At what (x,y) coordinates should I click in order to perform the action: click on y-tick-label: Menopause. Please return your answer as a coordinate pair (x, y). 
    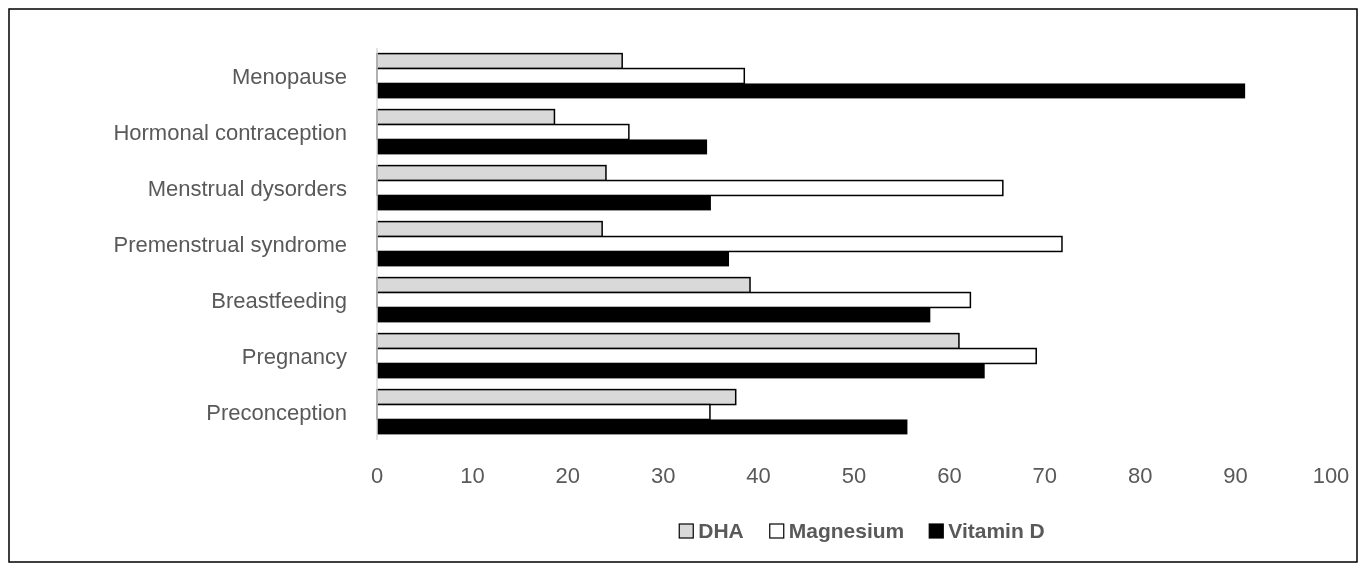
    Looking at the image, I should click on (289, 76).